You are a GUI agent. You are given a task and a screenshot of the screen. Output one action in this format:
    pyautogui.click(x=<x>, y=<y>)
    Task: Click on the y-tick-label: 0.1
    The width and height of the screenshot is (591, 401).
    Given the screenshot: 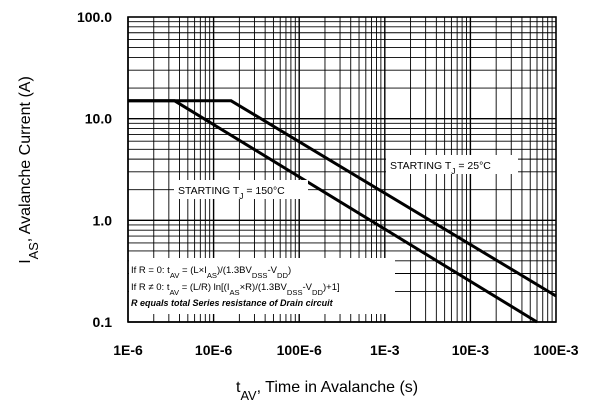 What is the action you would take?
    pyautogui.click(x=103, y=322)
    